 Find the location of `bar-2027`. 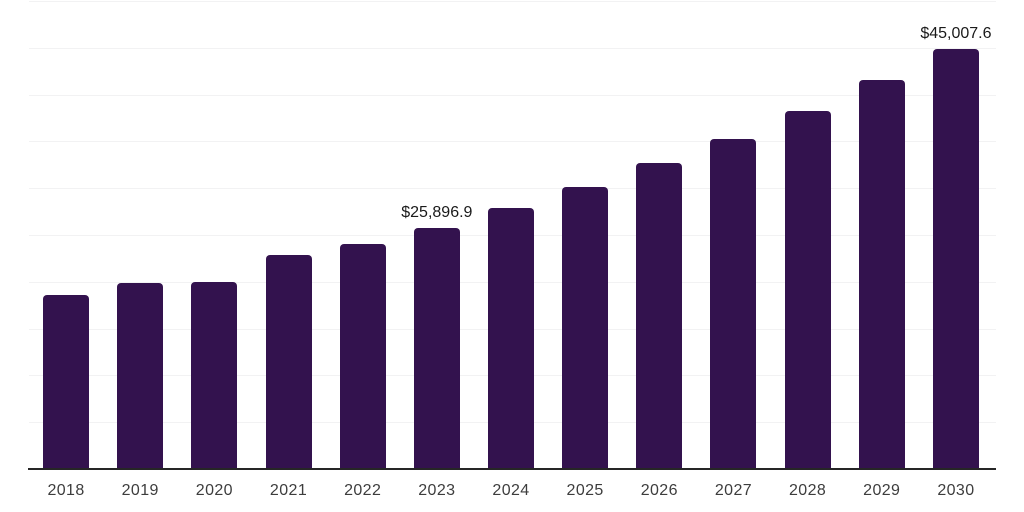

bar-2027 is located at coordinates (733, 304).